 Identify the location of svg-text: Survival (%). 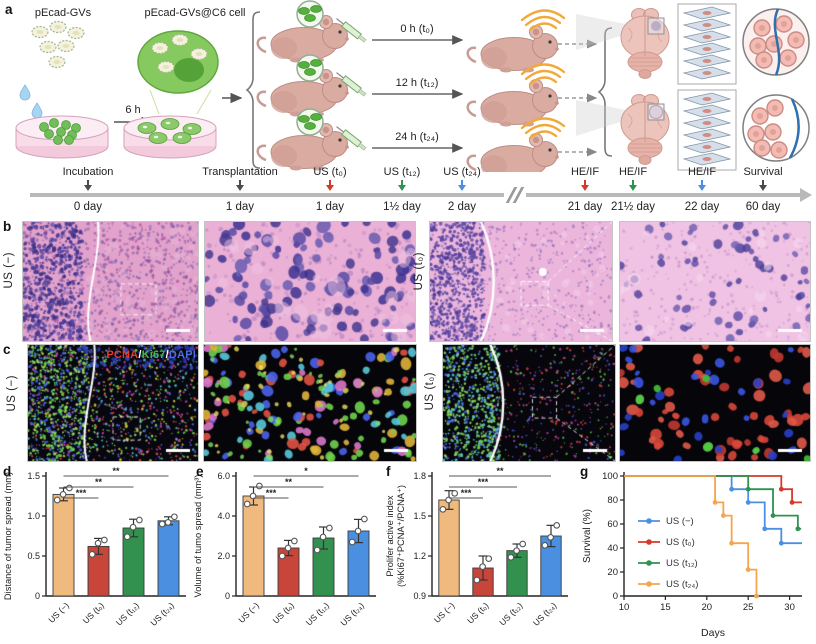
(587, 536).